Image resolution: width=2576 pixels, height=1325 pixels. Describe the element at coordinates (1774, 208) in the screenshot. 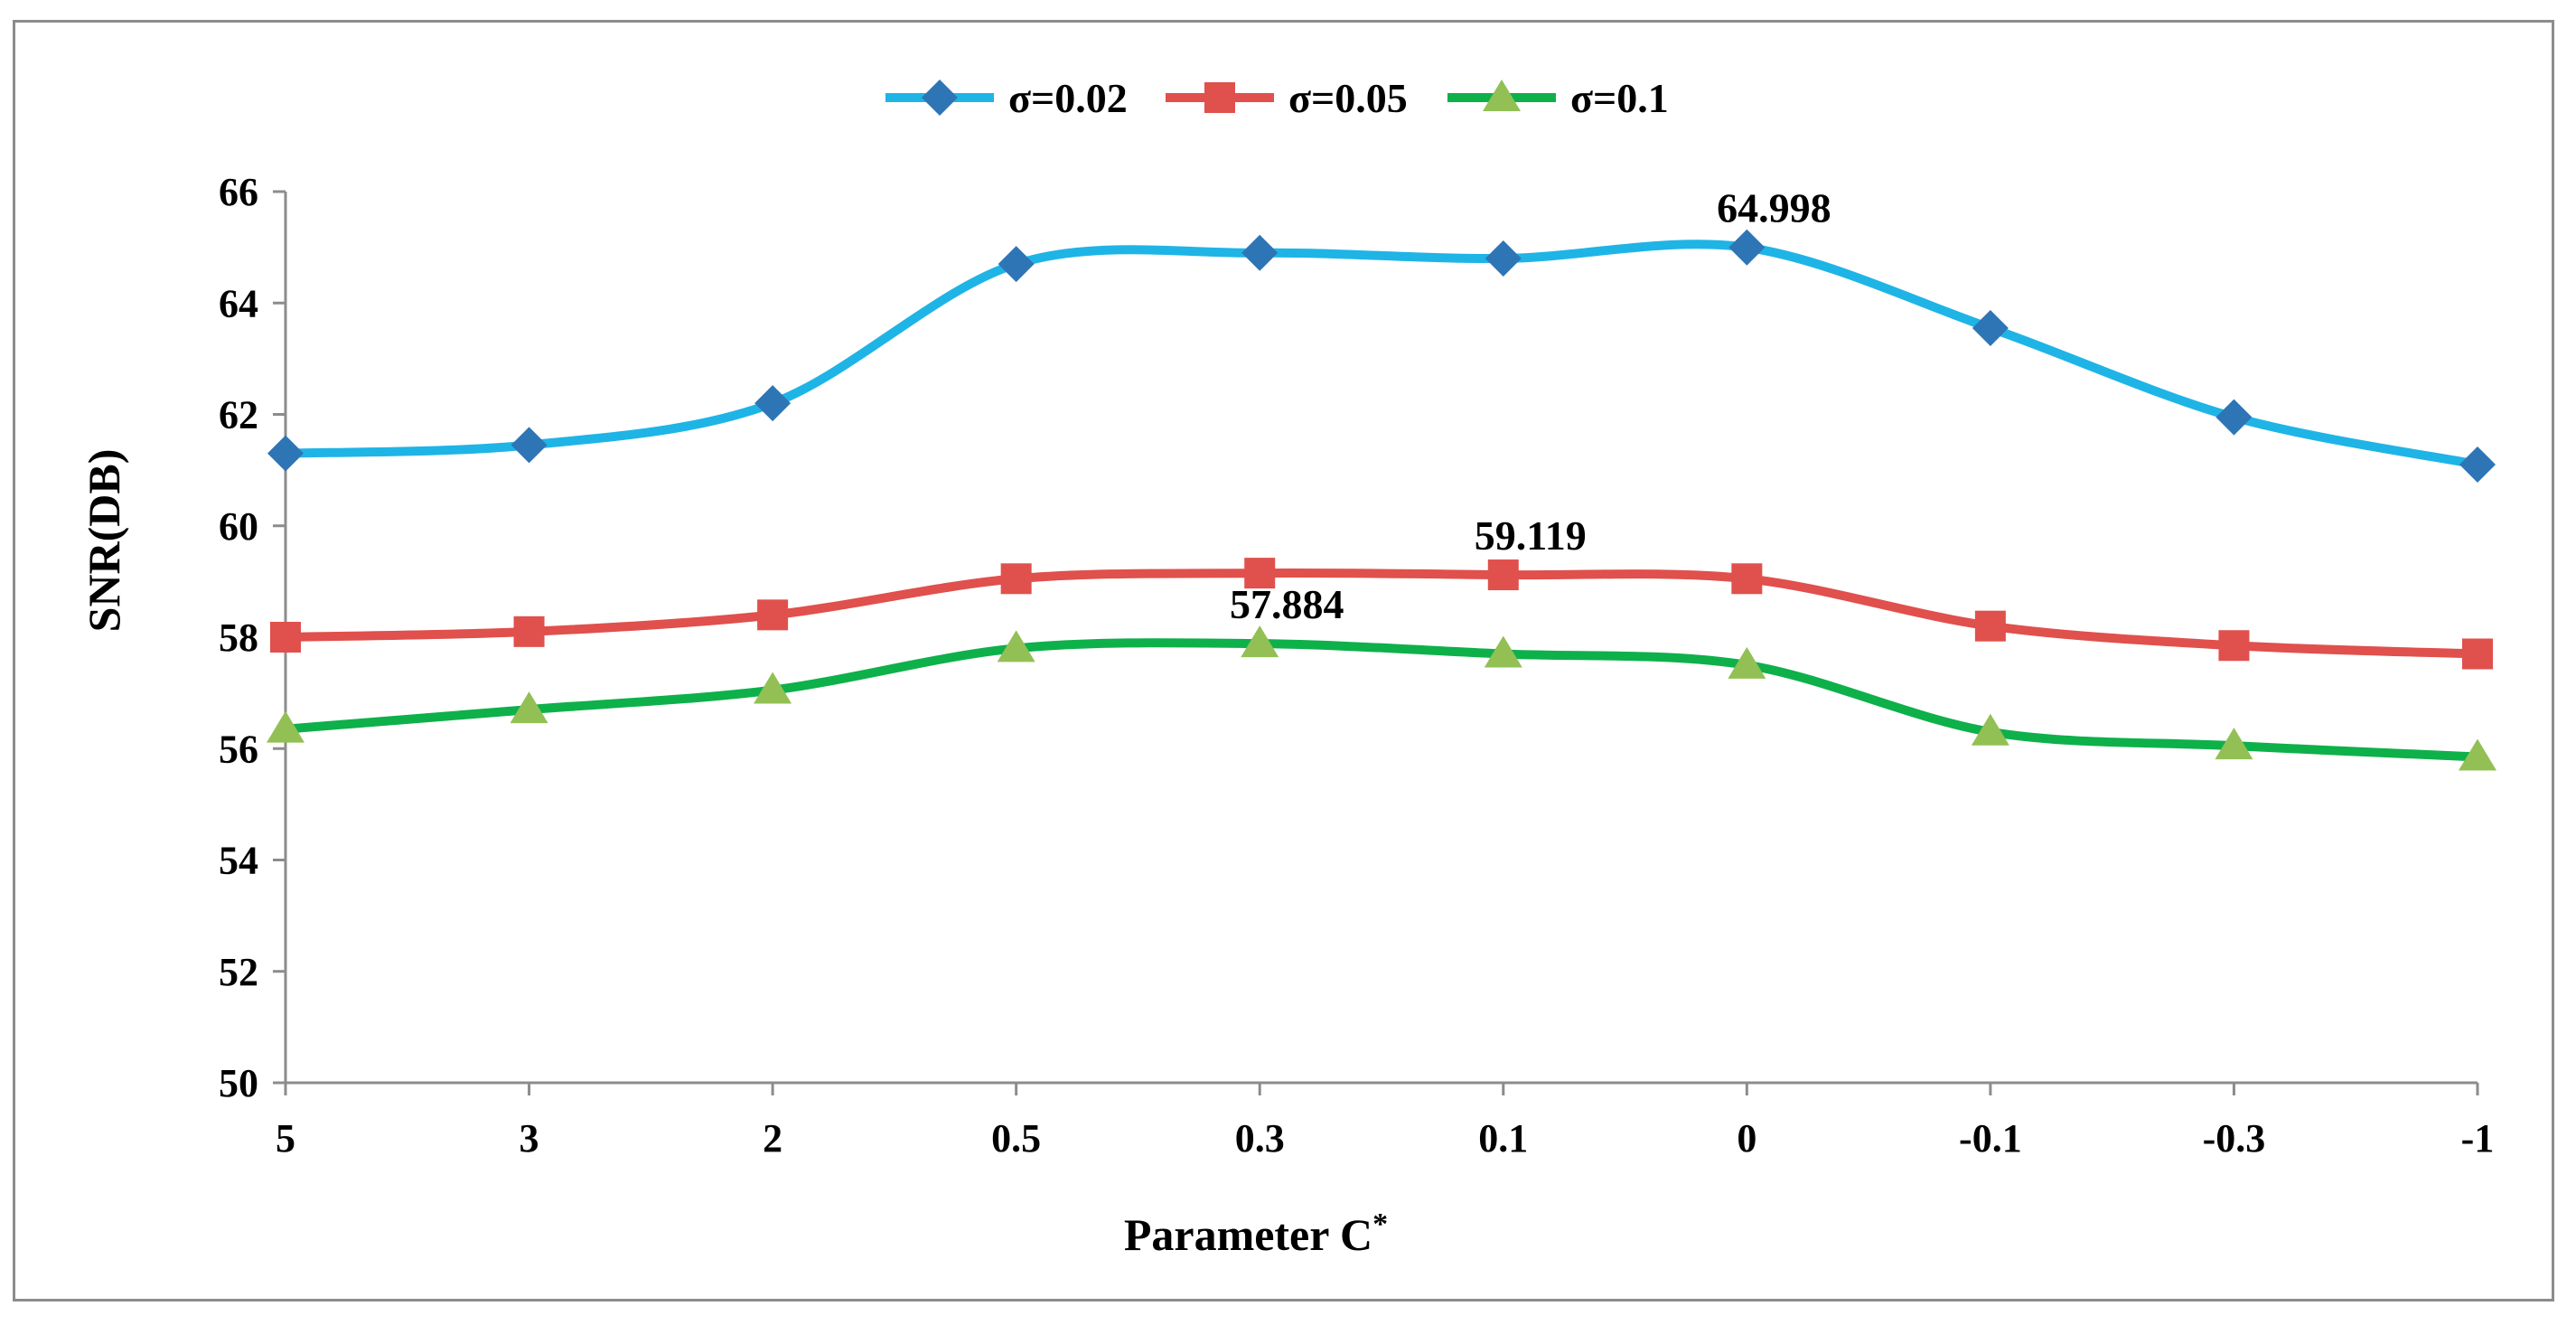

I see `data-label: 64.998` at that location.